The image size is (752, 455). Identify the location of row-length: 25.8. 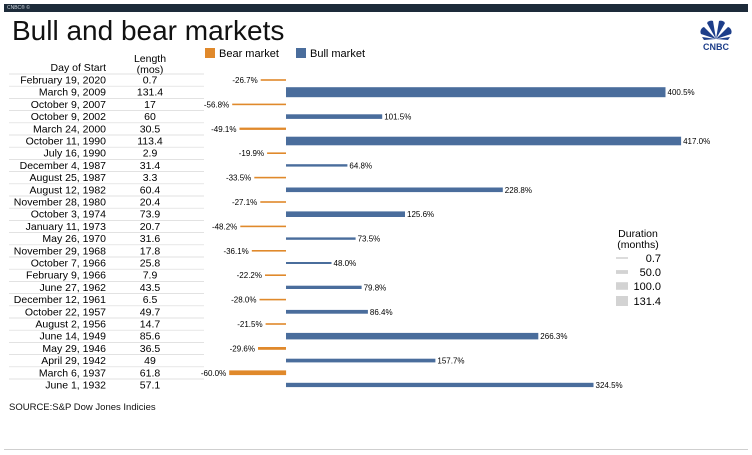
(150, 264).